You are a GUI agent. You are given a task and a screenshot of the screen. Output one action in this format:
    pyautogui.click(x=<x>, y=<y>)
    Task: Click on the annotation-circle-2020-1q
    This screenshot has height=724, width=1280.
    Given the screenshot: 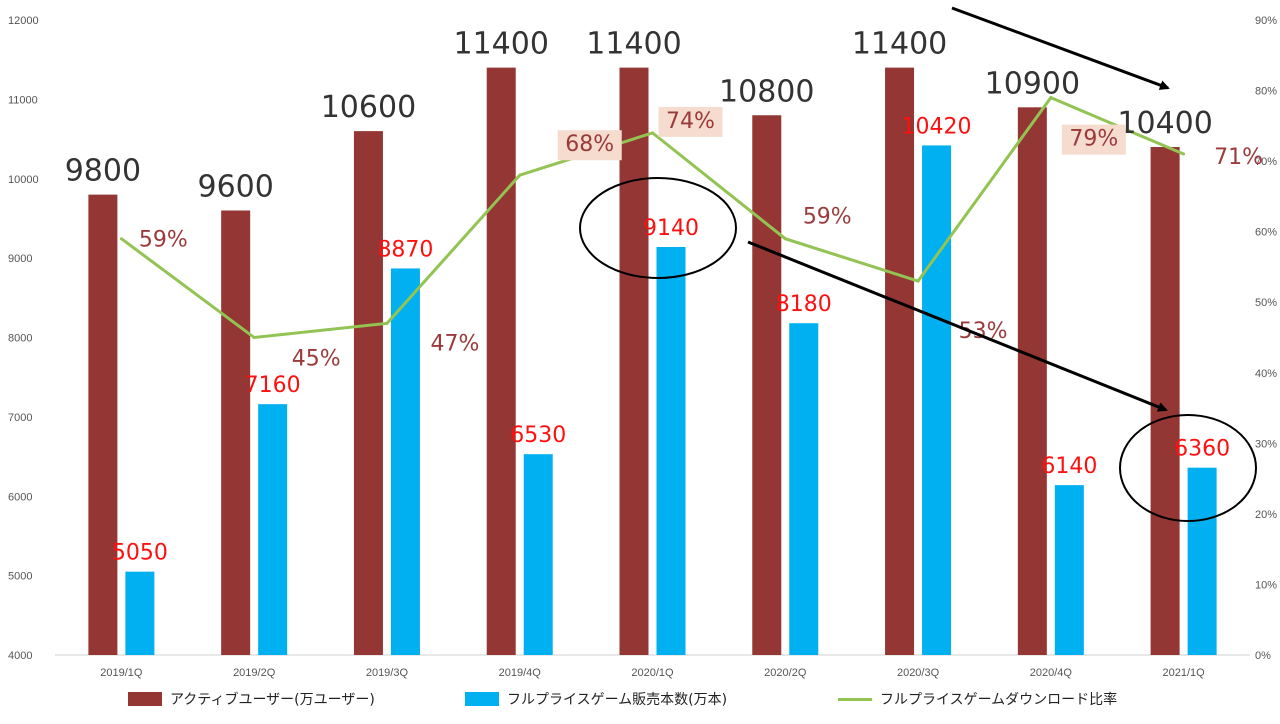 What is the action you would take?
    pyautogui.click(x=658, y=228)
    